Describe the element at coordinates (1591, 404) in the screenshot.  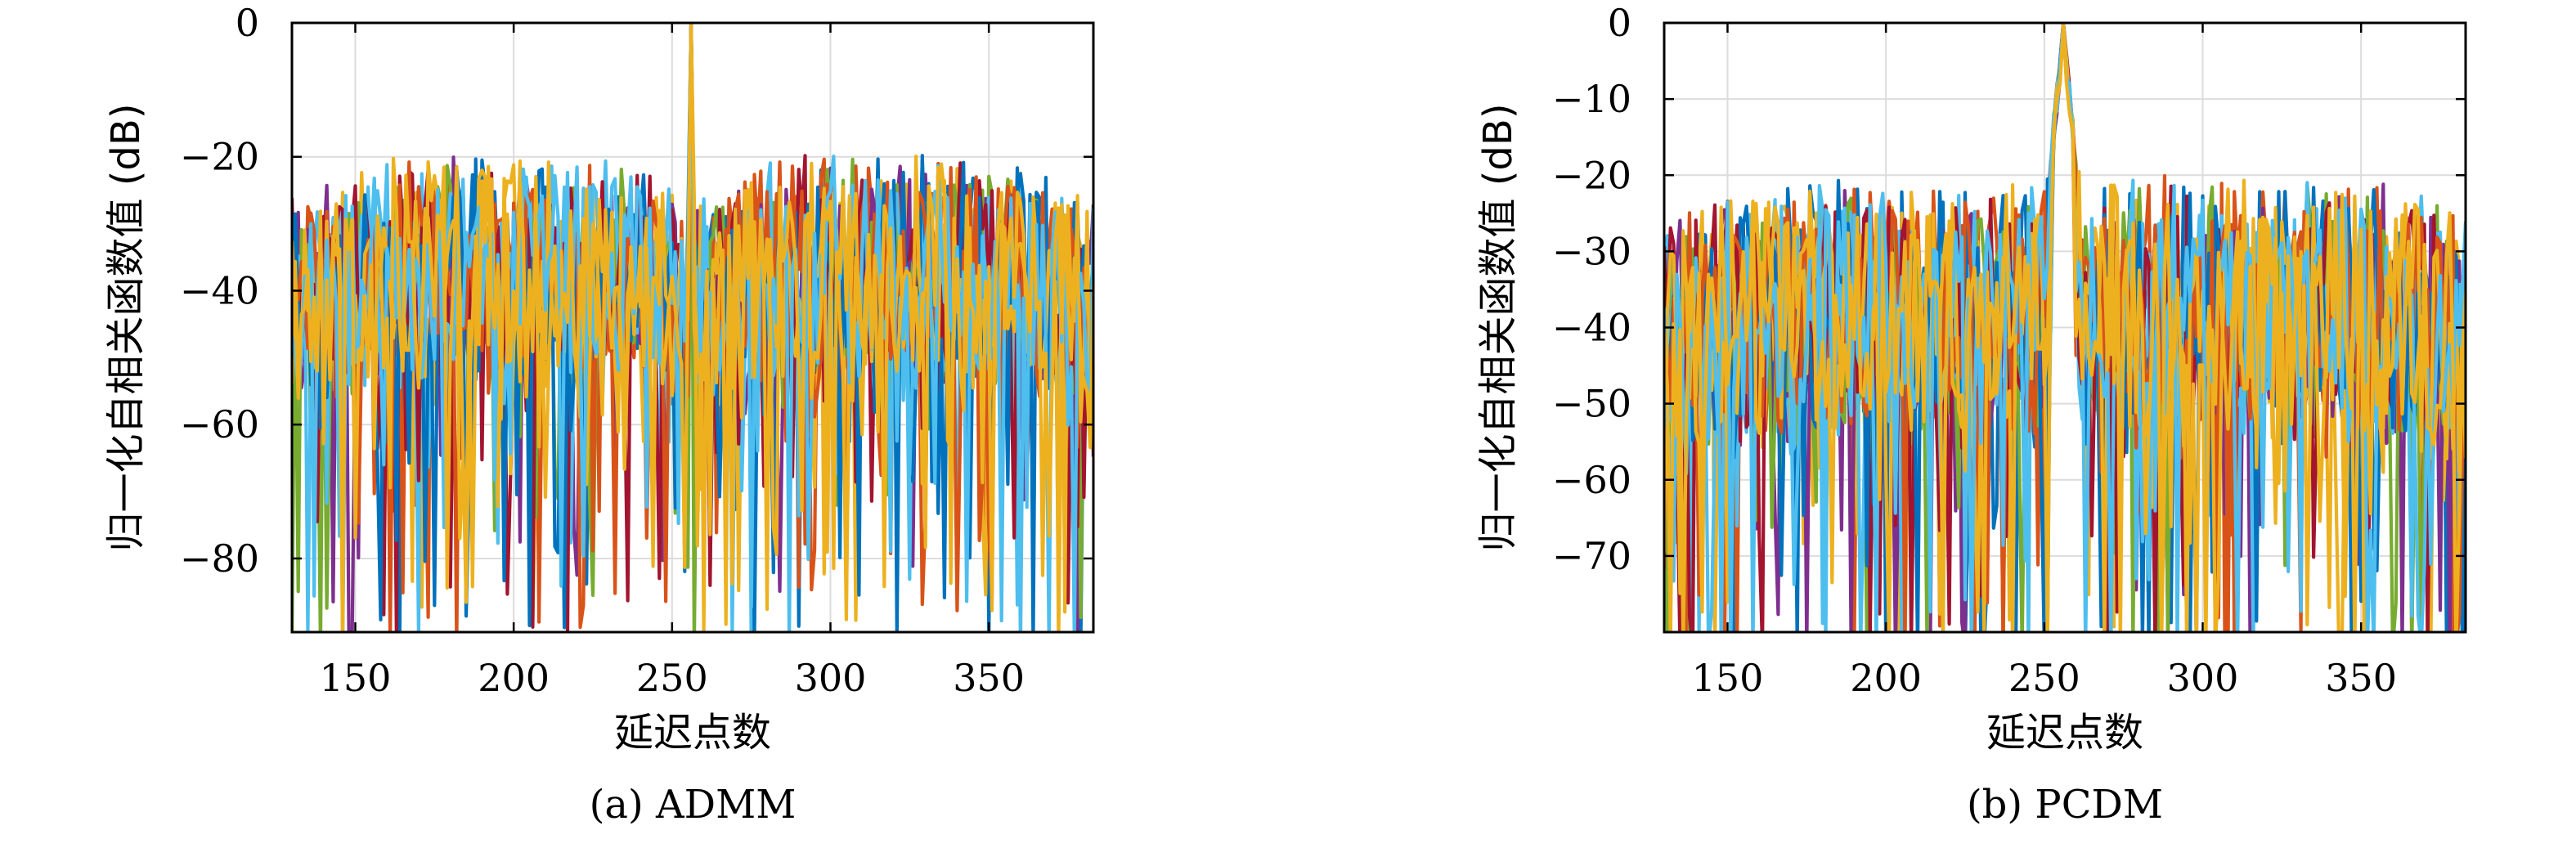
I see `y-tick-label: −50` at that location.